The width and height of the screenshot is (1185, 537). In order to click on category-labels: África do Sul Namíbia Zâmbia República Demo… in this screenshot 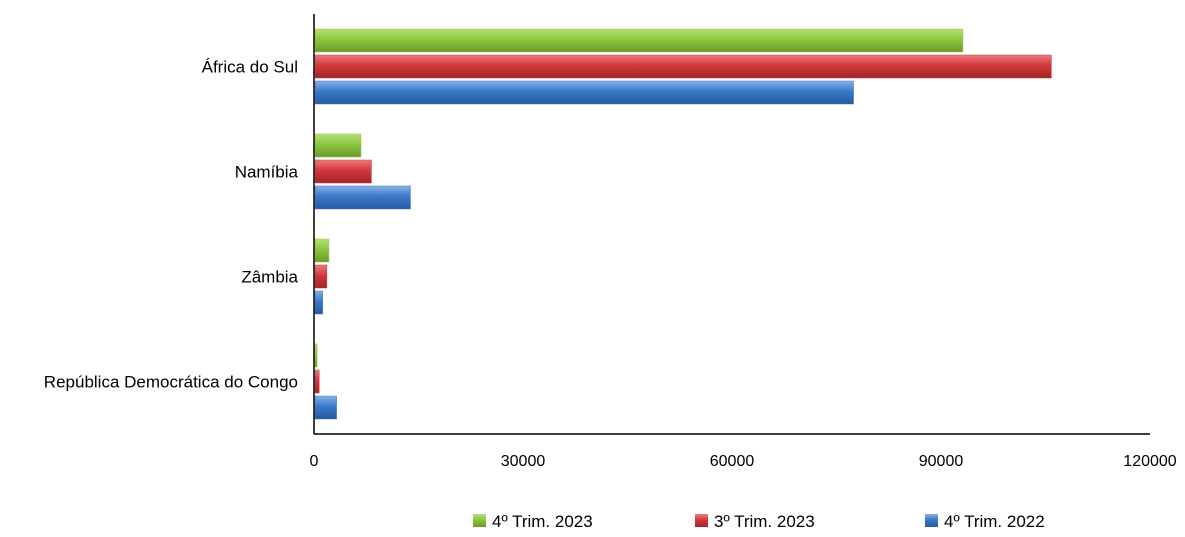, I will do `click(171, 225)`.